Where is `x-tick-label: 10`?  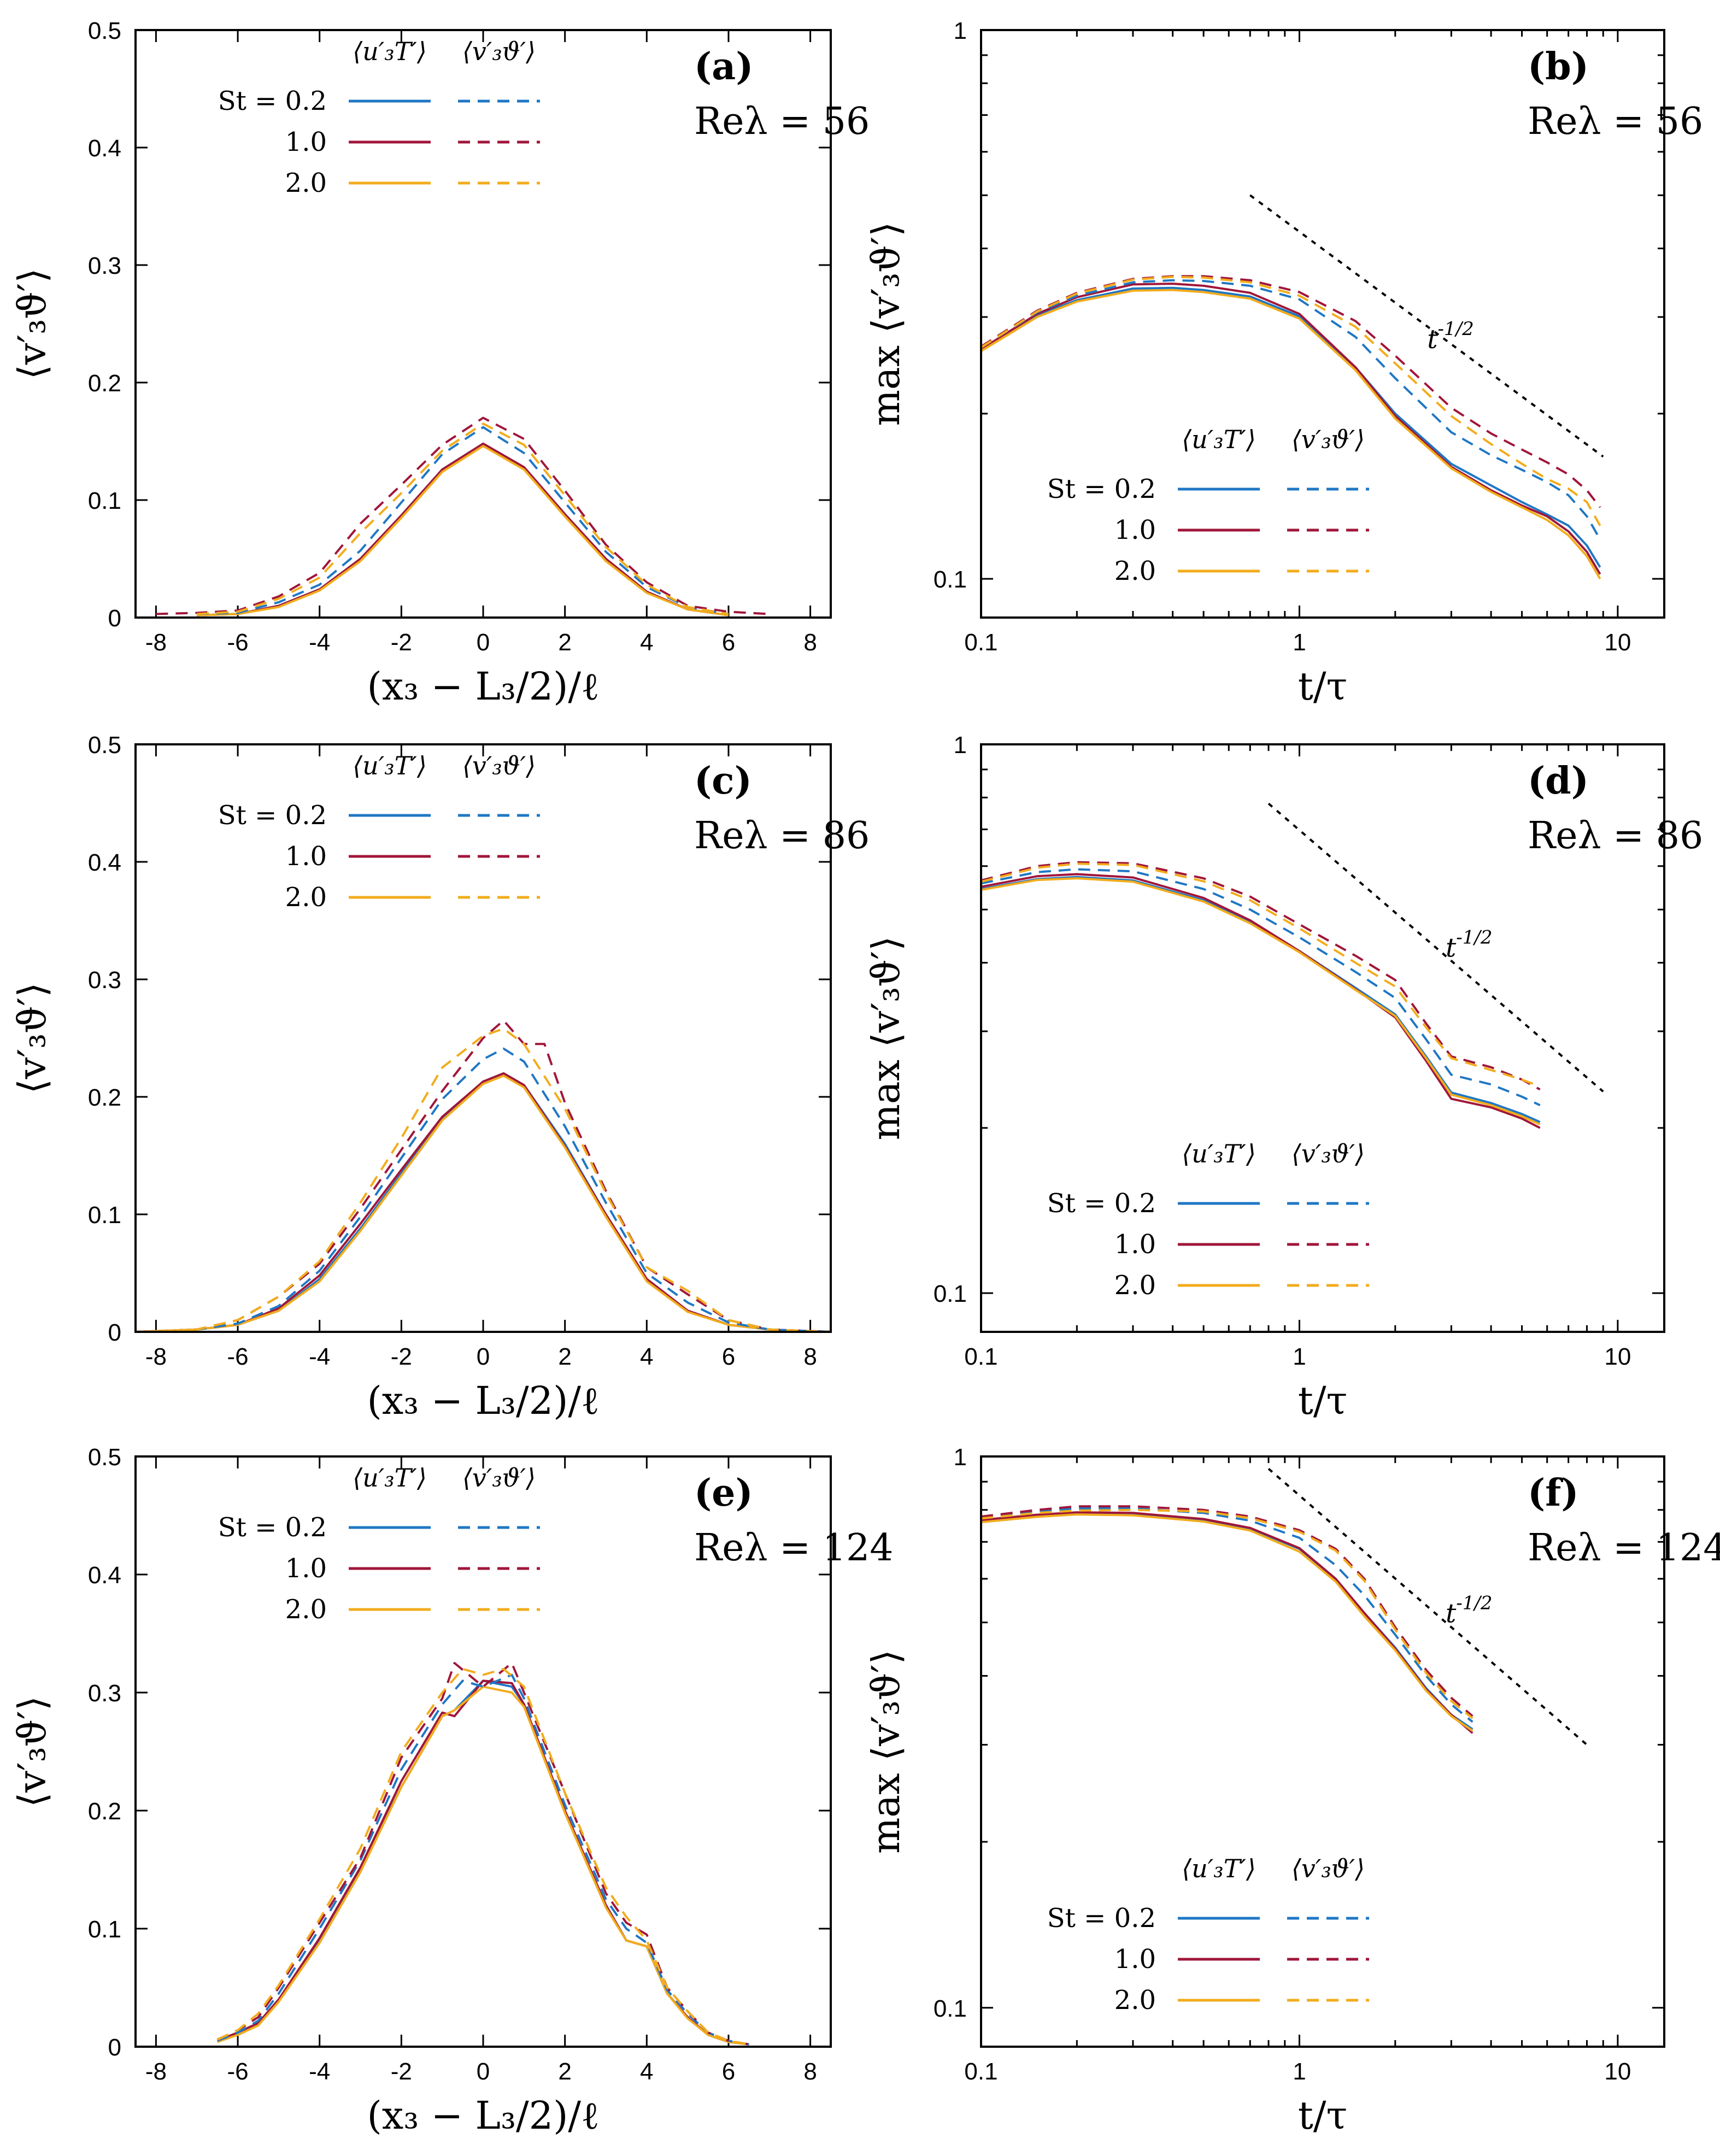 x-tick-label: 10 is located at coordinates (1617, 1356).